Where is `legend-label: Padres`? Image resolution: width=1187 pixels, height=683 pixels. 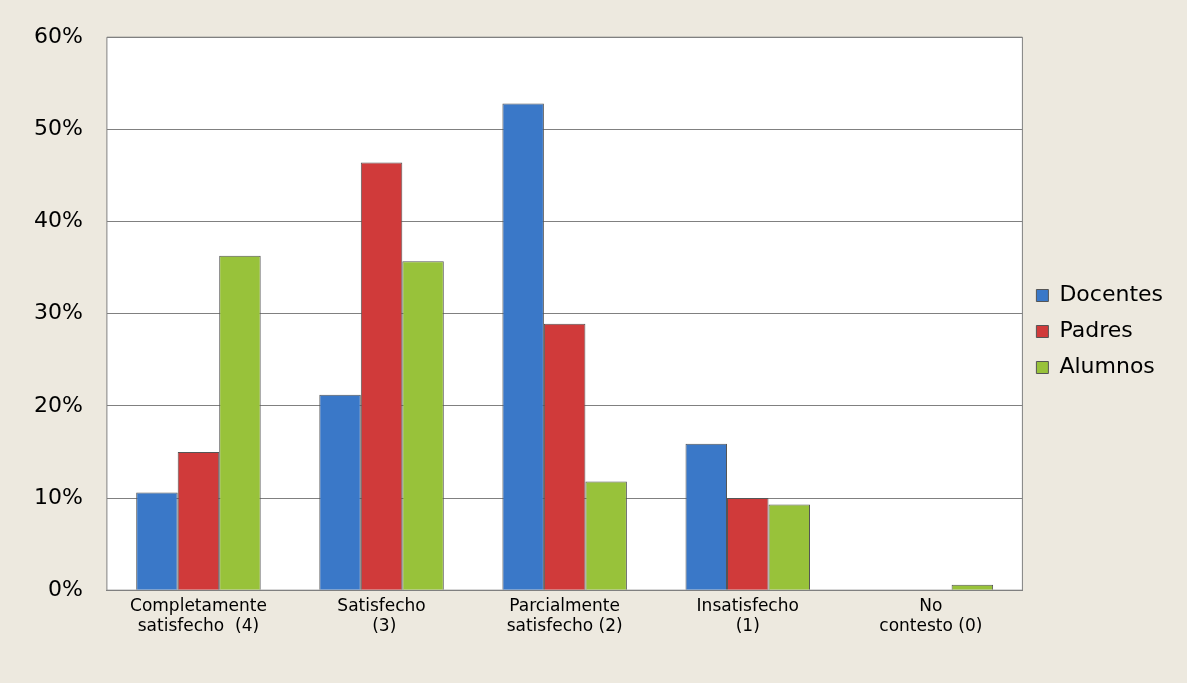 legend-label: Padres is located at coordinates (1096, 330).